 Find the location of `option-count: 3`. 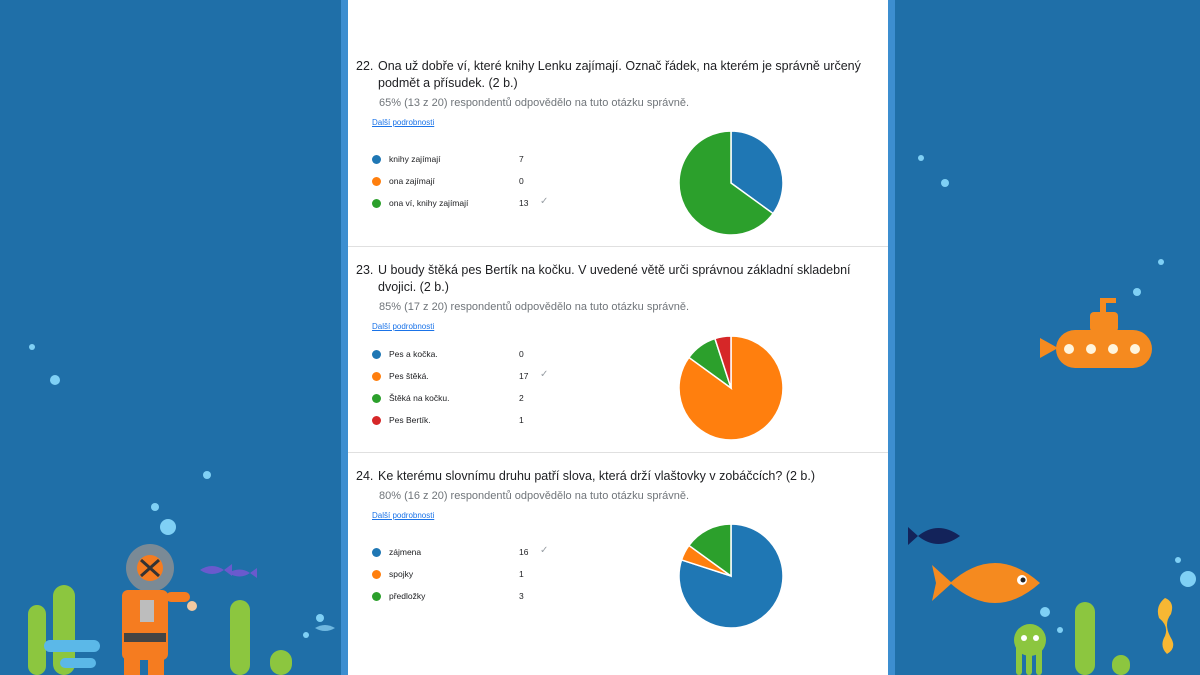

option-count: 3 is located at coordinates (521, 596).